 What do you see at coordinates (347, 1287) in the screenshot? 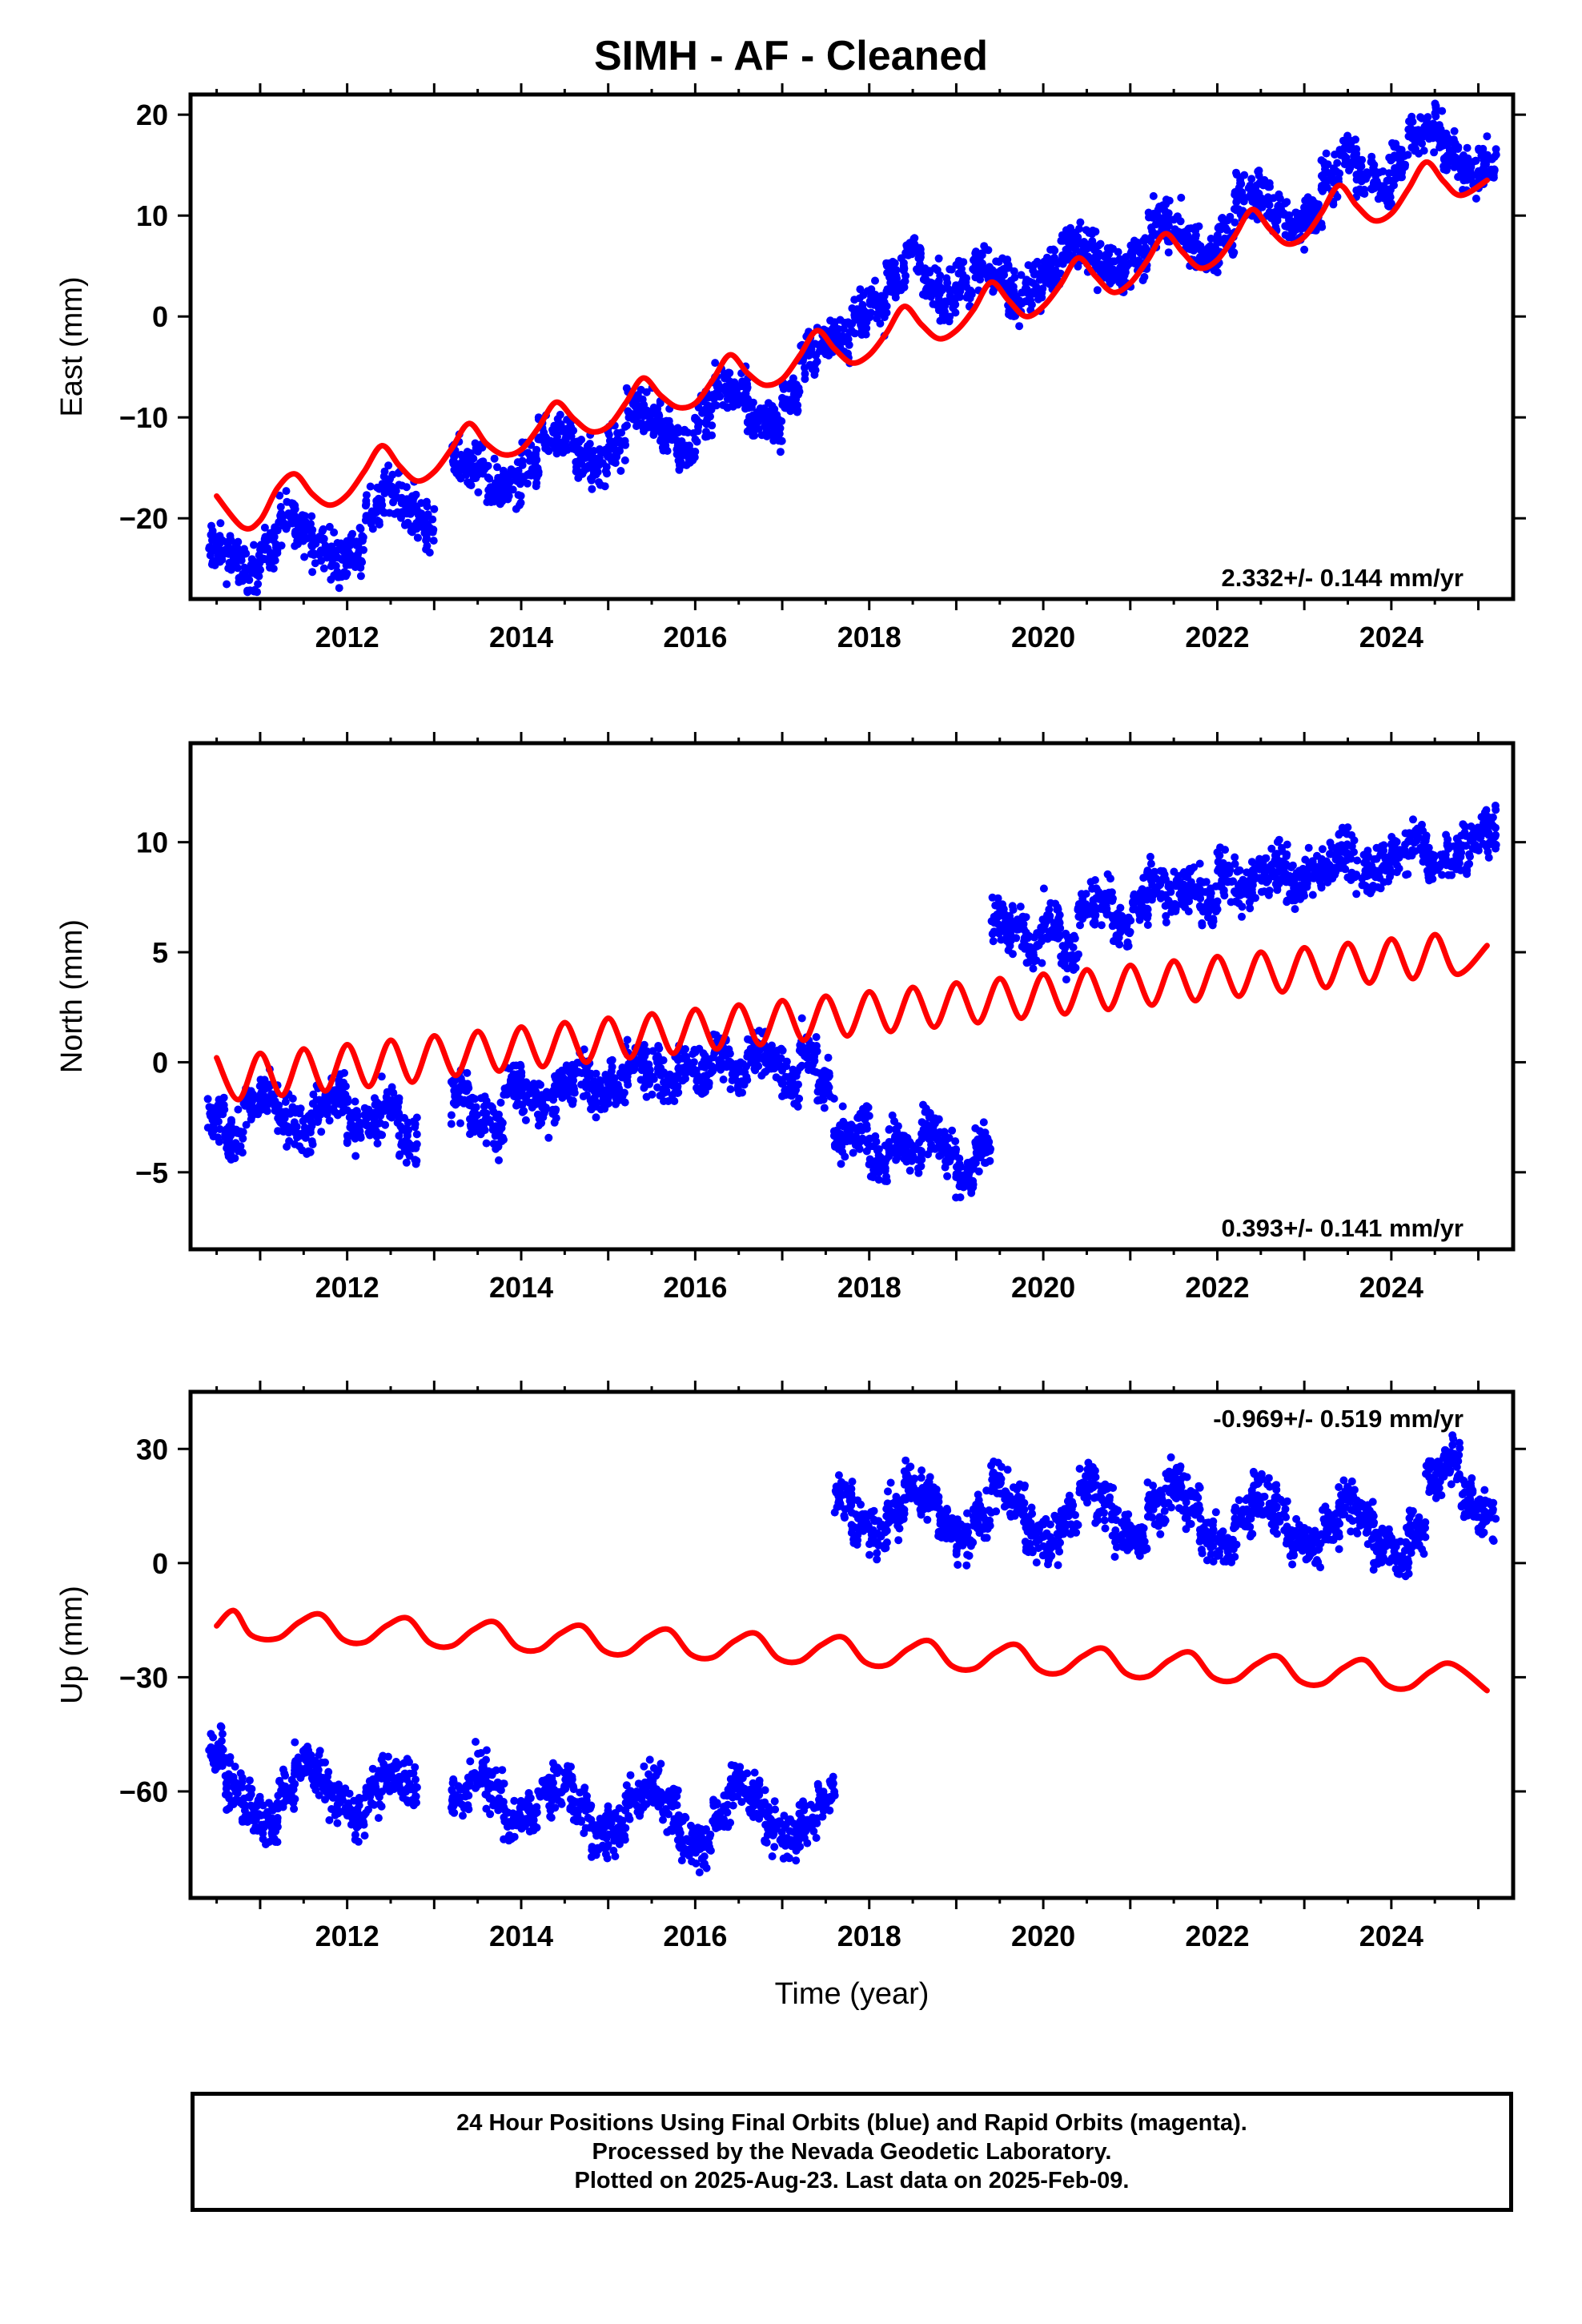
I see `north-x-tick-label: 2012` at bounding box center [347, 1287].